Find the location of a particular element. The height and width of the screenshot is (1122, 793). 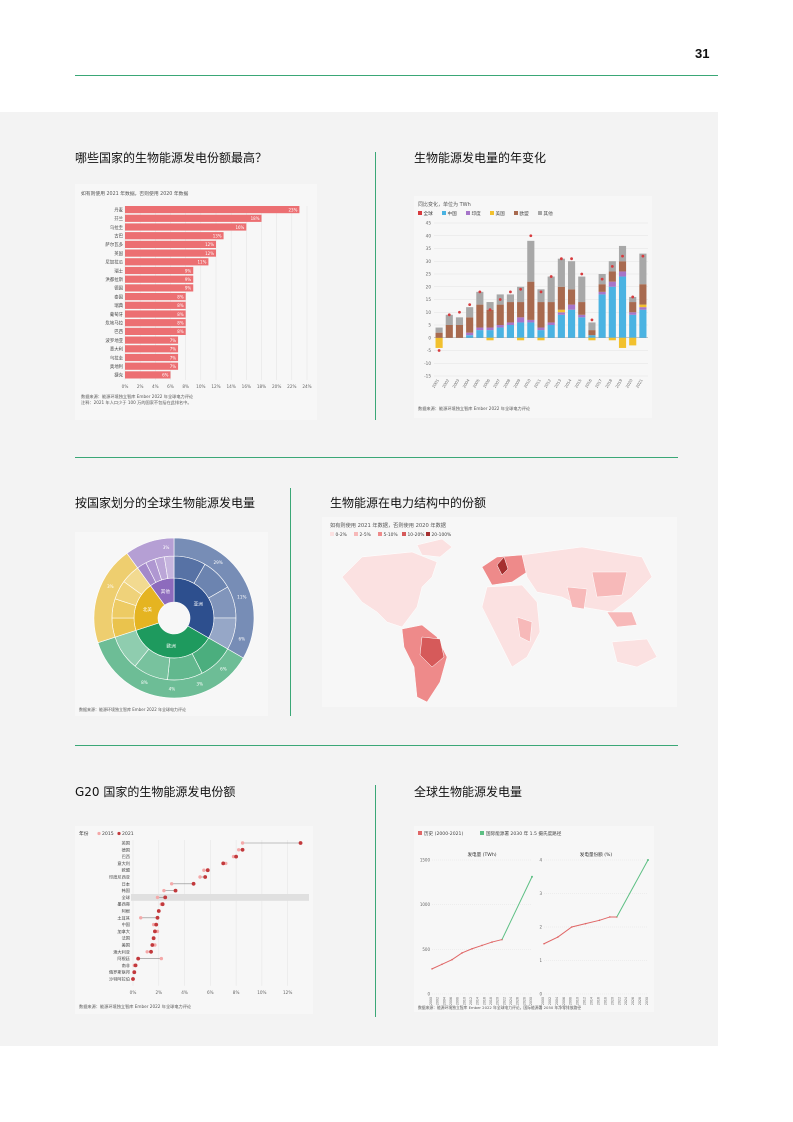

x-tick-label: 0% is located at coordinates (133, 992).